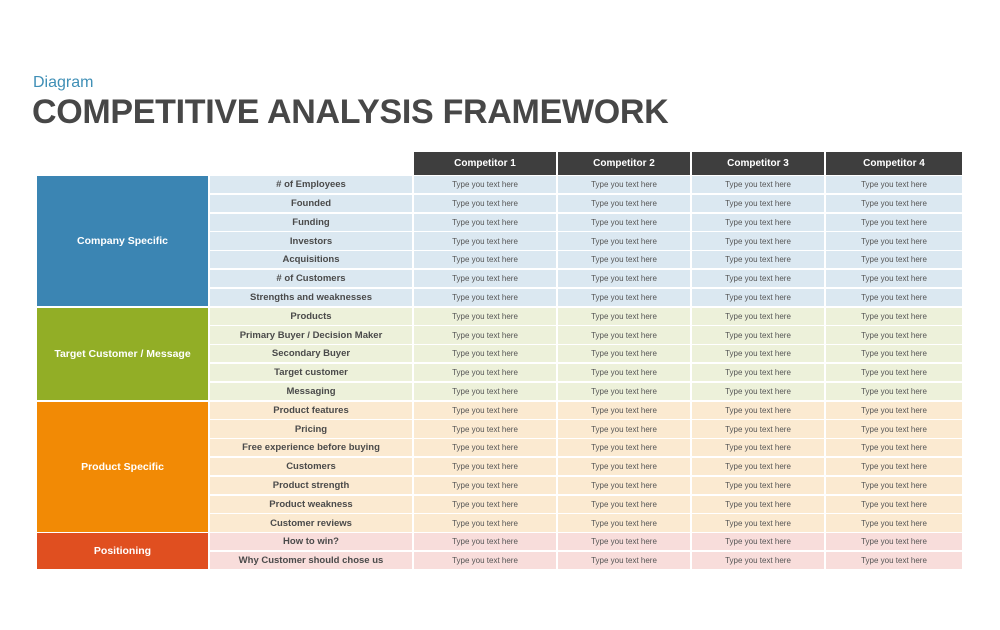 This screenshot has height=630, width=1000. What do you see at coordinates (311, 391) in the screenshot?
I see `row-label: Messaging` at bounding box center [311, 391].